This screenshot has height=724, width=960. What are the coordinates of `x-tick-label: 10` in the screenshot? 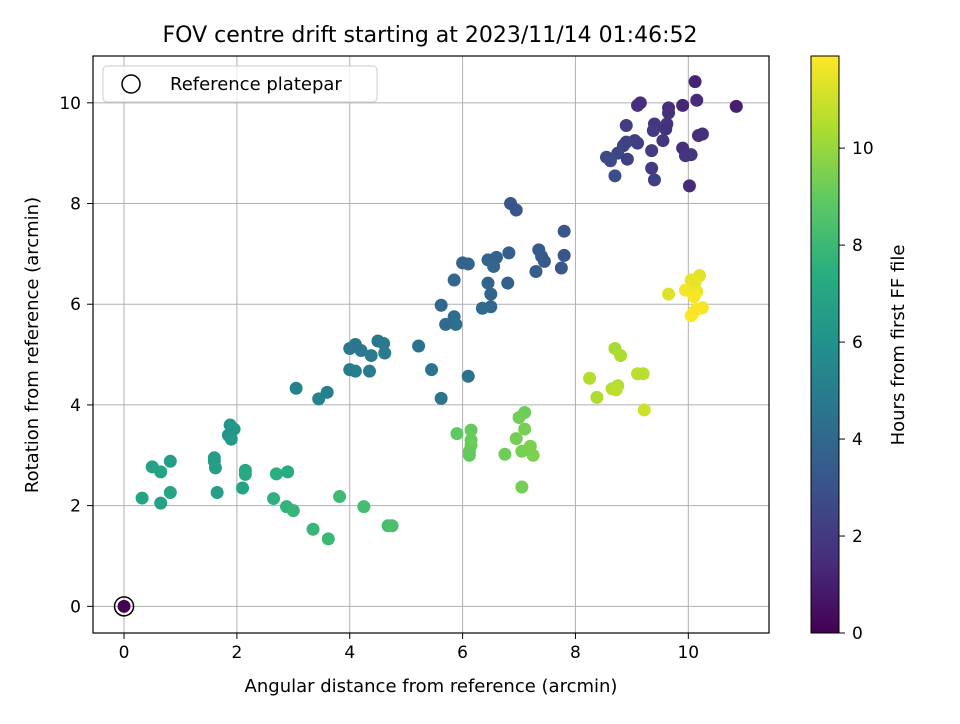 It's located at (688, 653).